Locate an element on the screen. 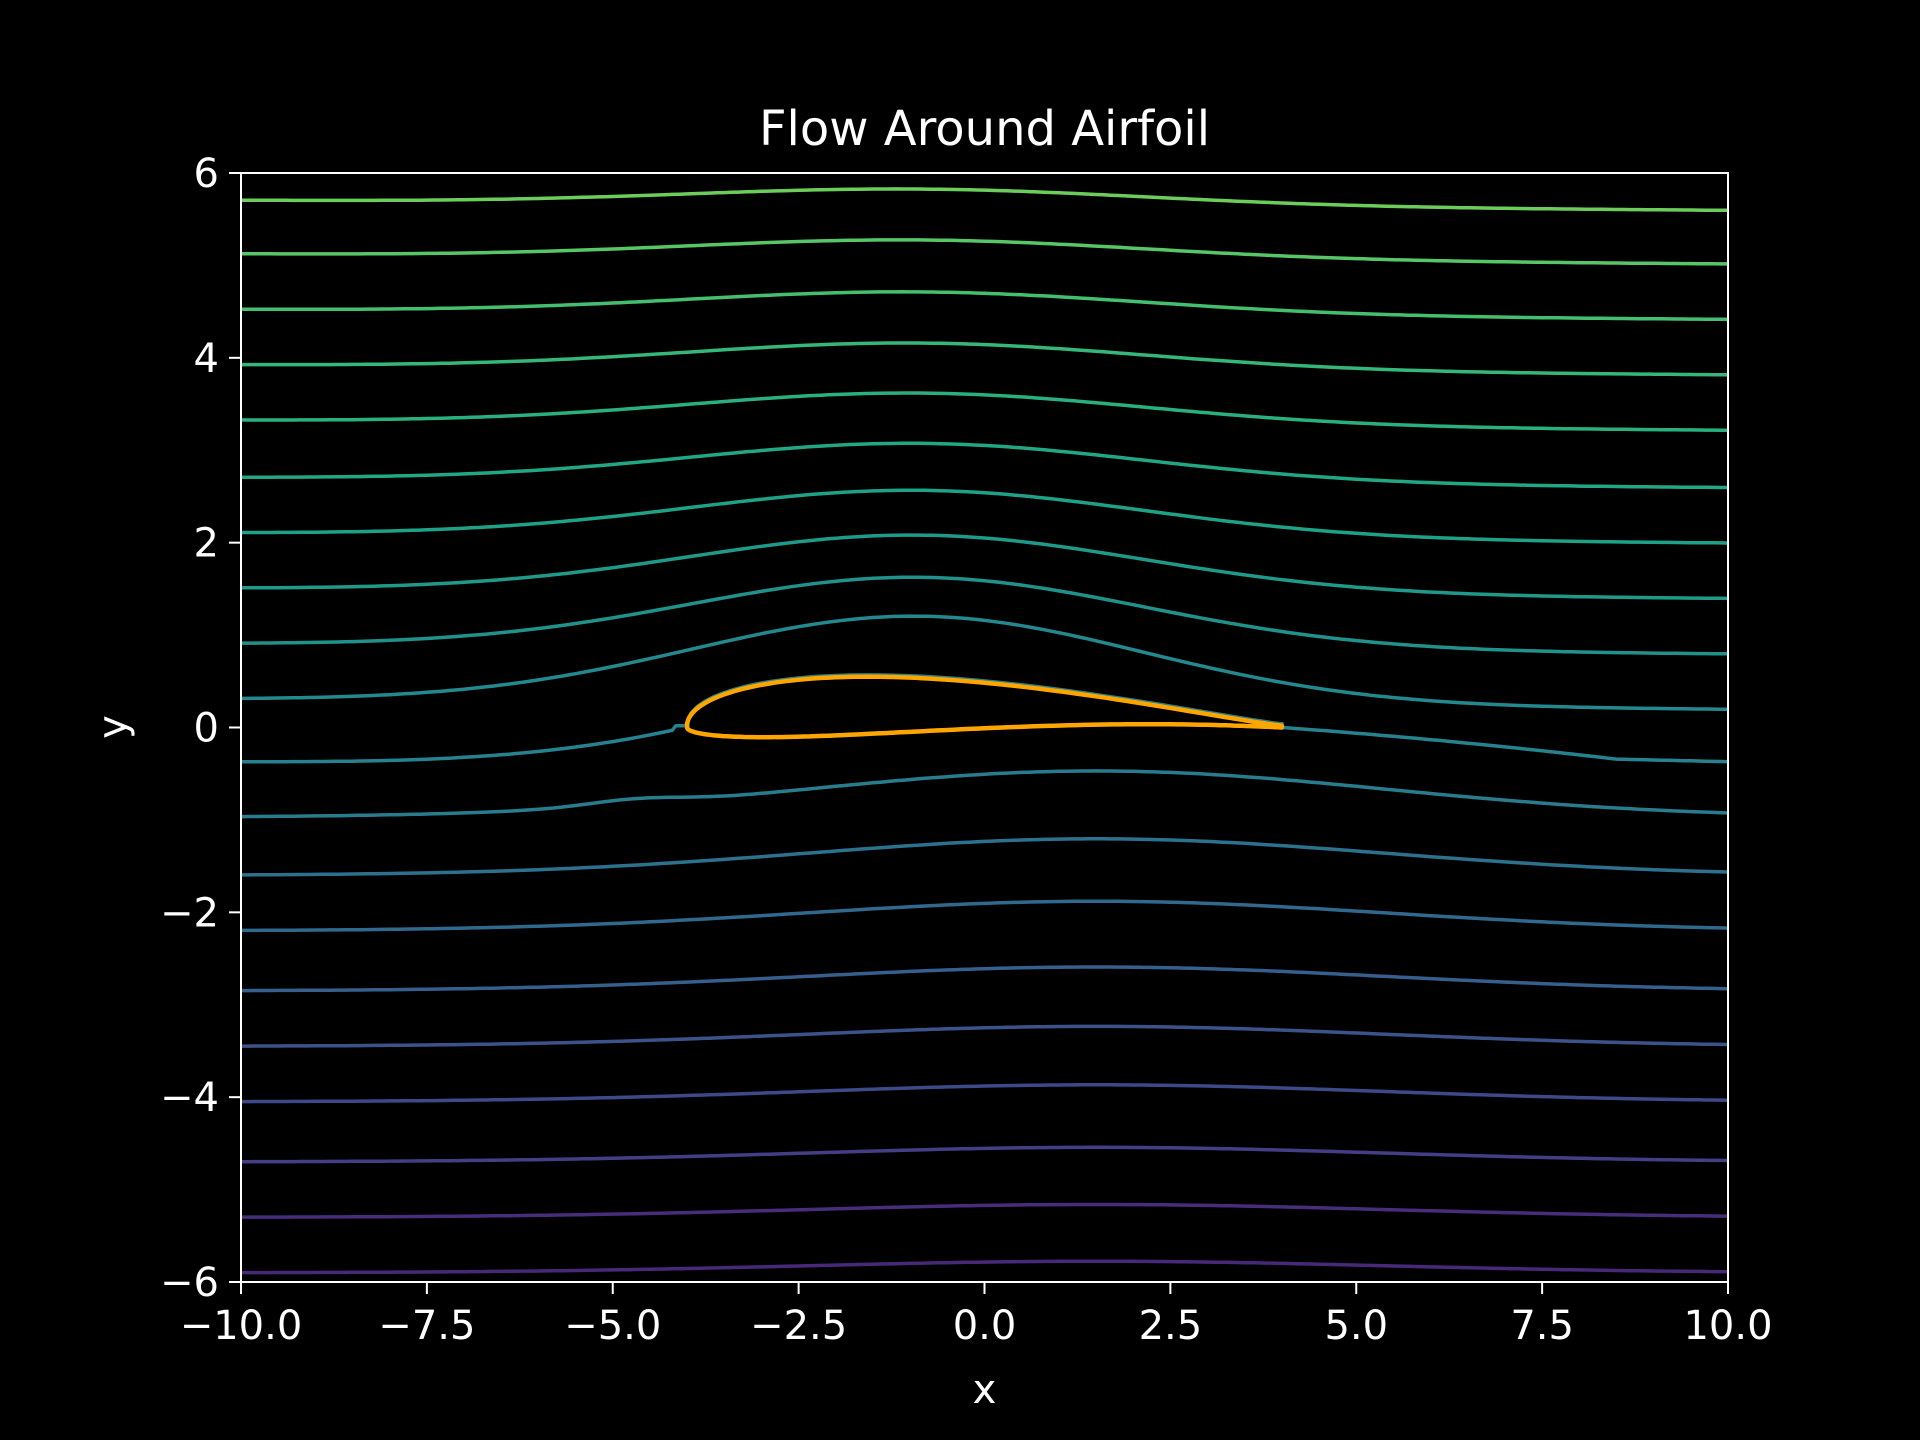 The image size is (1920, 1440). airfoil-outline is located at coordinates (984, 707).